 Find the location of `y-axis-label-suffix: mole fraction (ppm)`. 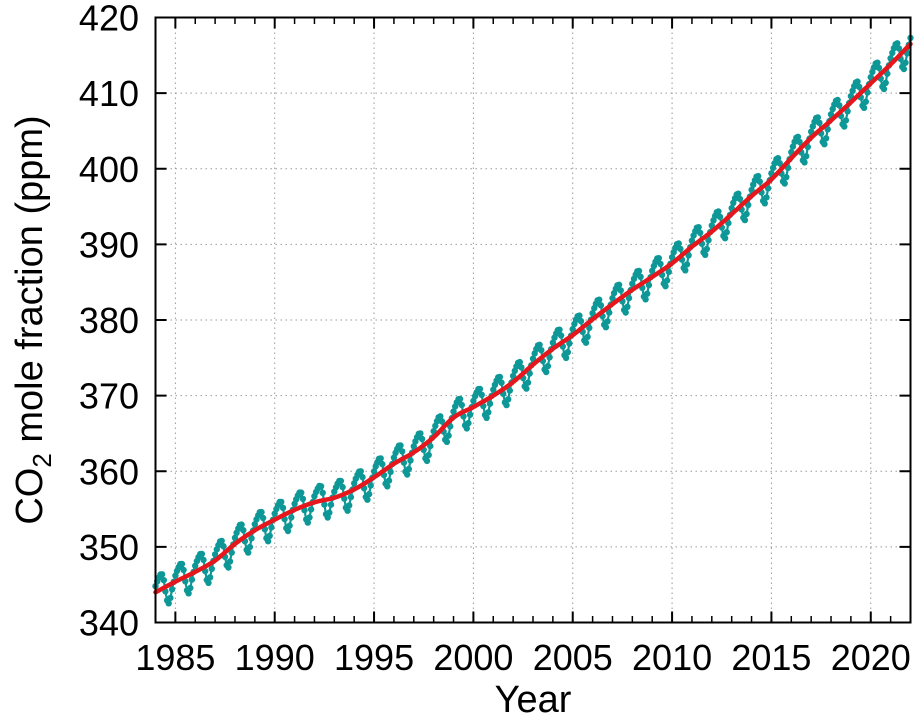

y-axis-label-suffix: mole fraction (ppm) is located at coordinates (30, 284).